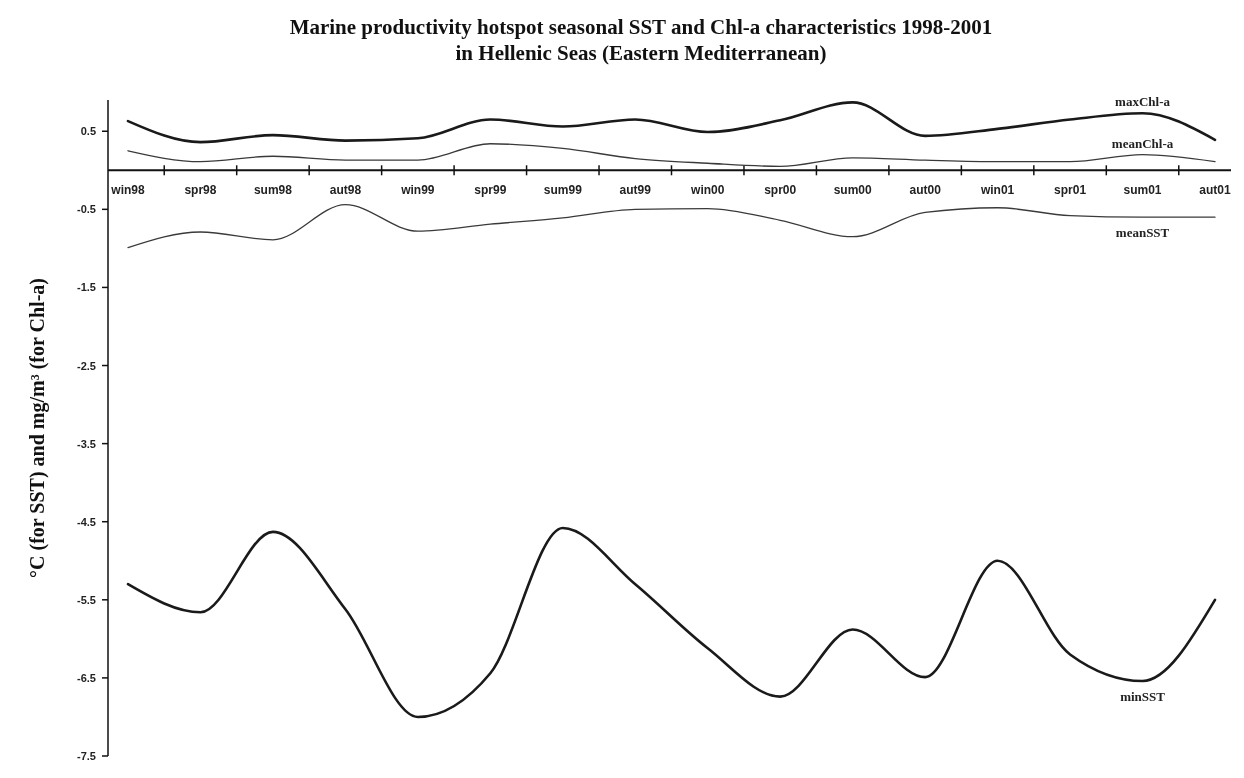 This screenshot has width=1244, height=778. I want to click on x-tick-label: win01, so click(997, 190).